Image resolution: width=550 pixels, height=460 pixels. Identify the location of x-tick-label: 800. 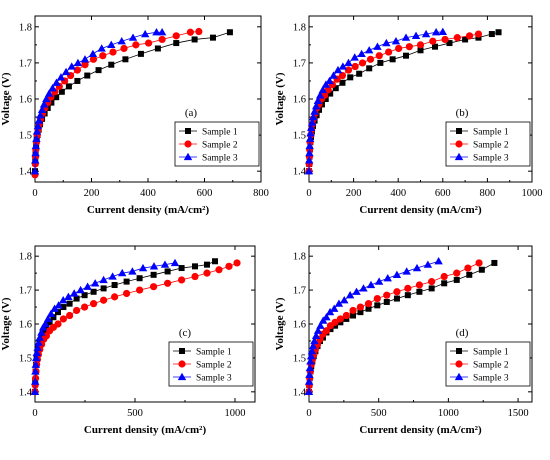
(261, 193).